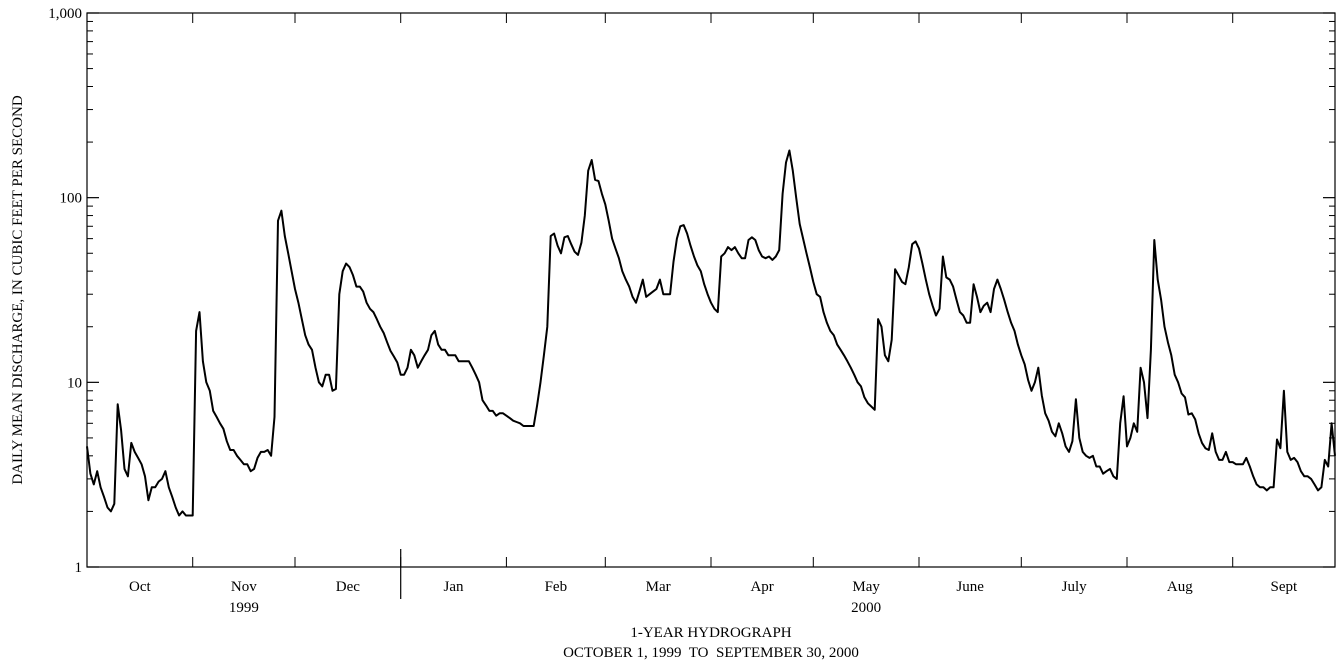 This screenshot has width=1344, height=665. What do you see at coordinates (1285, 587) in the screenshot?
I see `x-month-label: Sept` at bounding box center [1285, 587].